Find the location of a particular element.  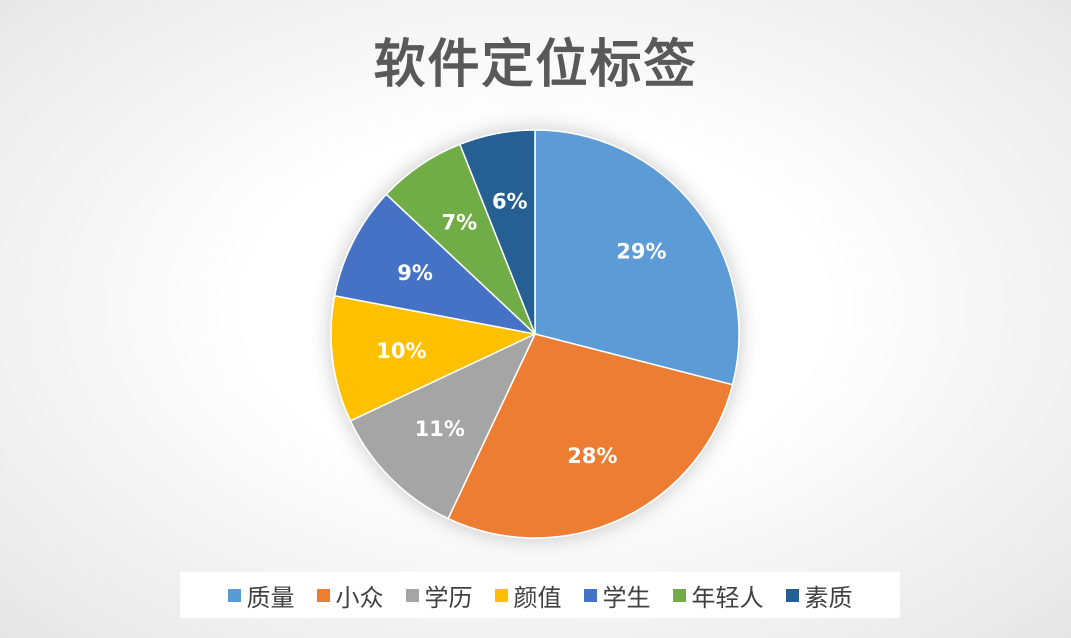

legend-item-5: 年轻人 is located at coordinates (718, 595).